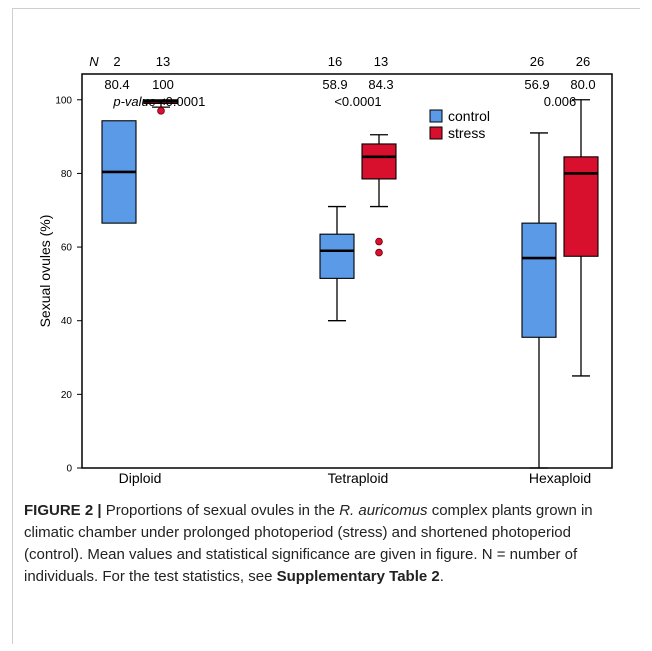 This screenshot has height=651, width=652. I want to click on y-tick-label: 80, so click(67, 174).